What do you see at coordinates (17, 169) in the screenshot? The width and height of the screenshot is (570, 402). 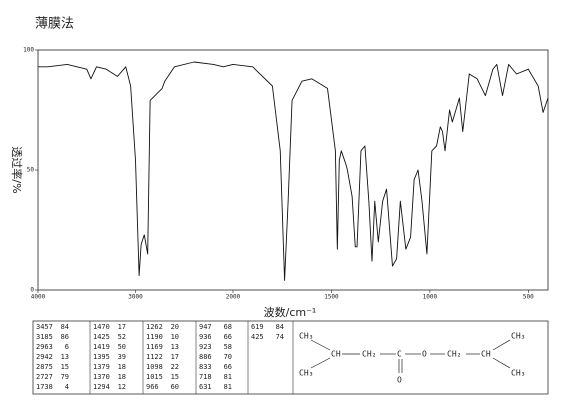 I see `y-axis-label: 透过率/%` at bounding box center [17, 169].